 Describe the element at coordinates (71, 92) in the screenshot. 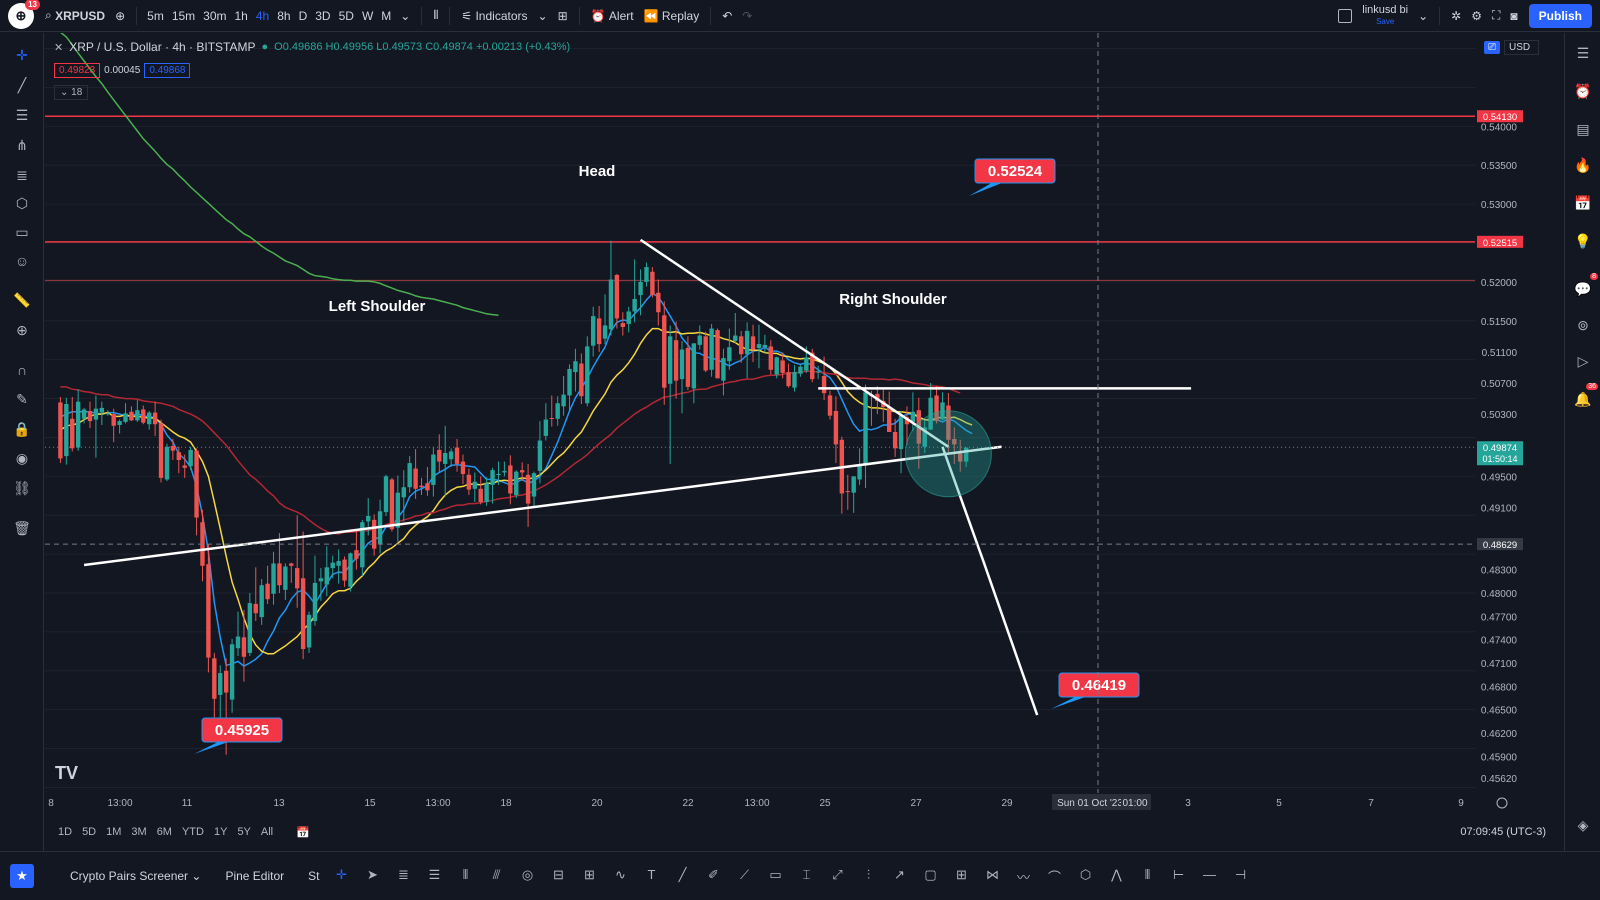

I see `indicators-collapse: ⌄ 18` at that location.